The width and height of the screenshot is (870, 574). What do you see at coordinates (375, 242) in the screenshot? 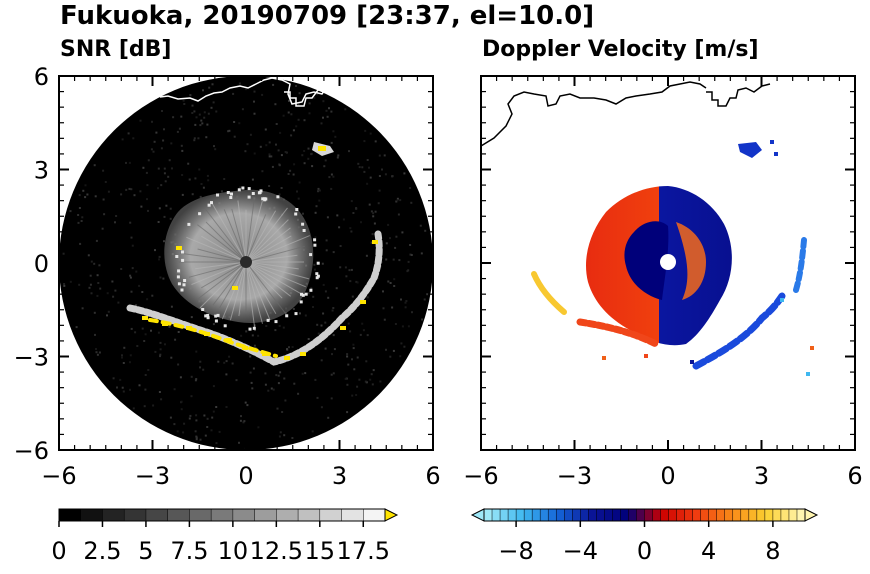
I see `strong-echo-spot` at bounding box center [375, 242].